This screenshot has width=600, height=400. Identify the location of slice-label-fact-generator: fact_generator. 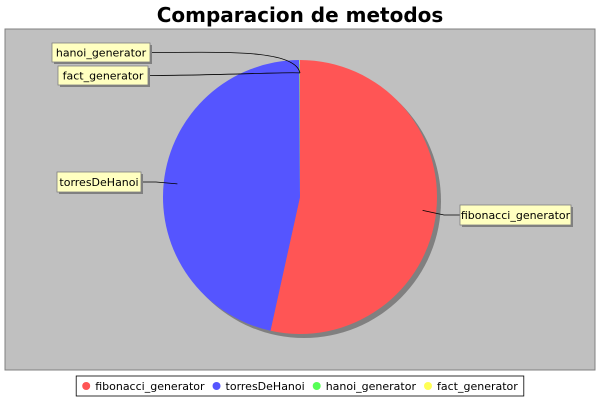
(103, 76).